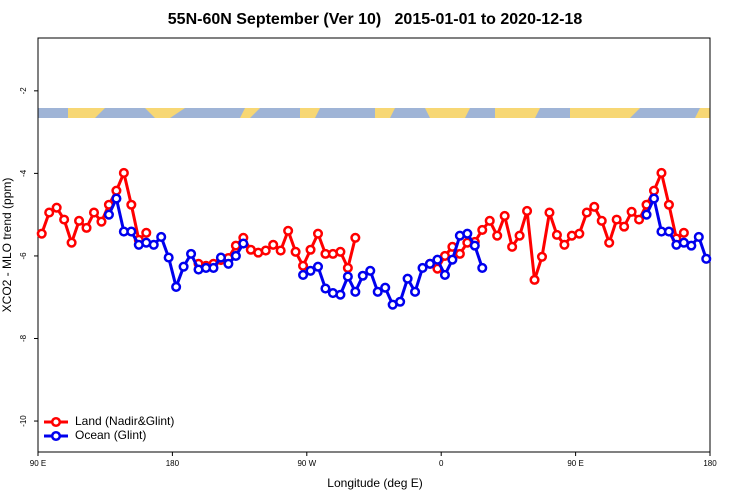 The height and width of the screenshot is (500, 750). I want to click on x-tick-label: 90 E, so click(575, 463).